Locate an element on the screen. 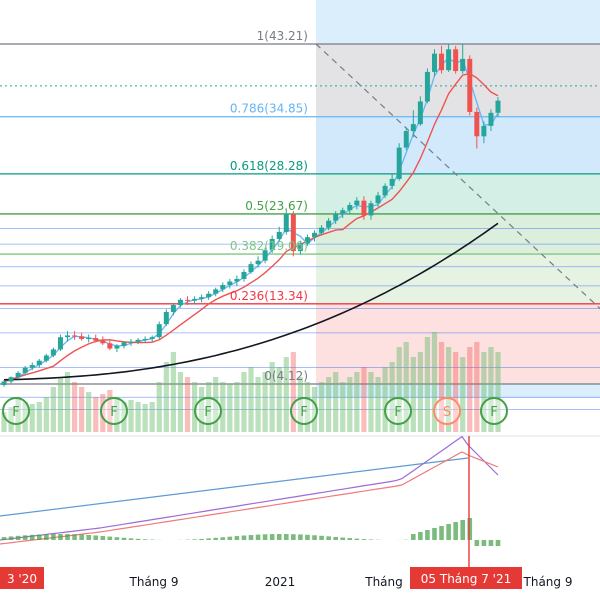 Image resolution: width=600 pixels, height=604 pixels. indicator-line-purple is located at coordinates (249, 488).